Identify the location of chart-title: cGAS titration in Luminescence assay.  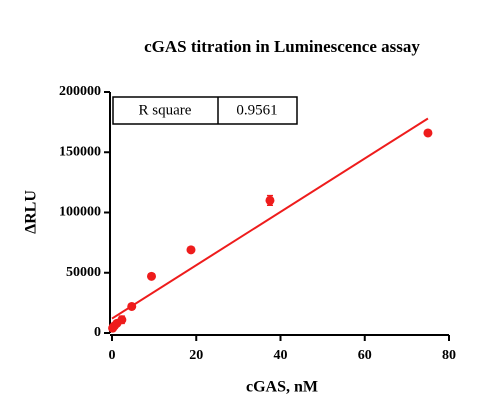
(282, 46).